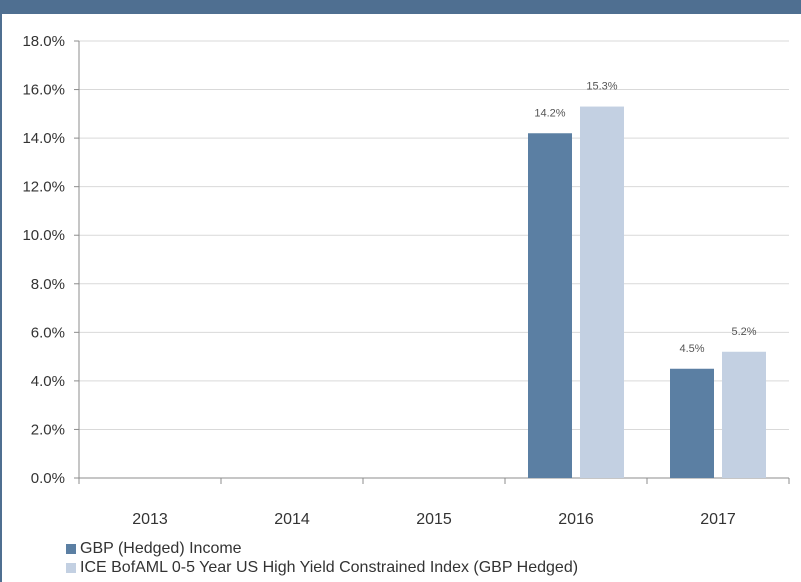 This screenshot has width=801, height=582. What do you see at coordinates (48, 478) in the screenshot?
I see `y-tick-label: 0.0%` at bounding box center [48, 478].